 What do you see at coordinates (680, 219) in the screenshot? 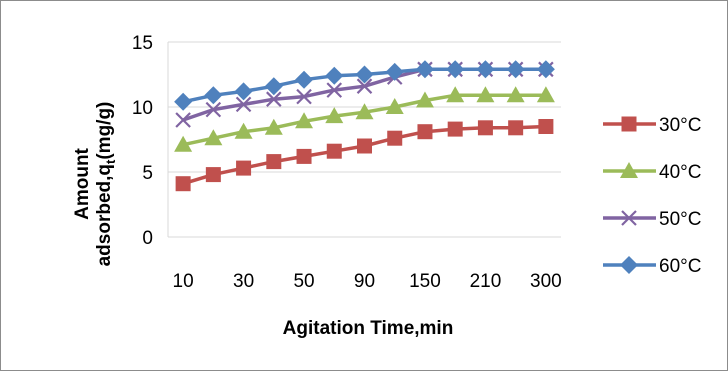
I see `legend-label: 50°C` at bounding box center [680, 219].